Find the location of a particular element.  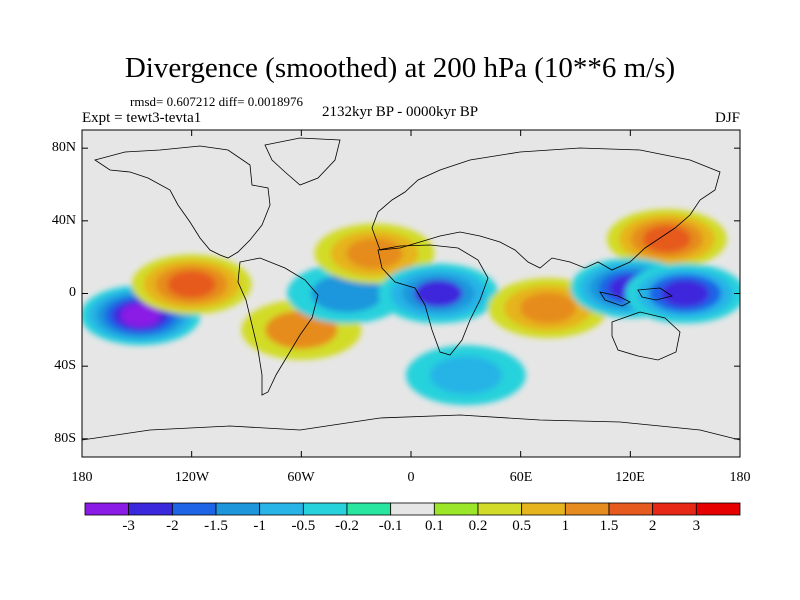

colorbar-label: -0.1 is located at coordinates (390, 526).